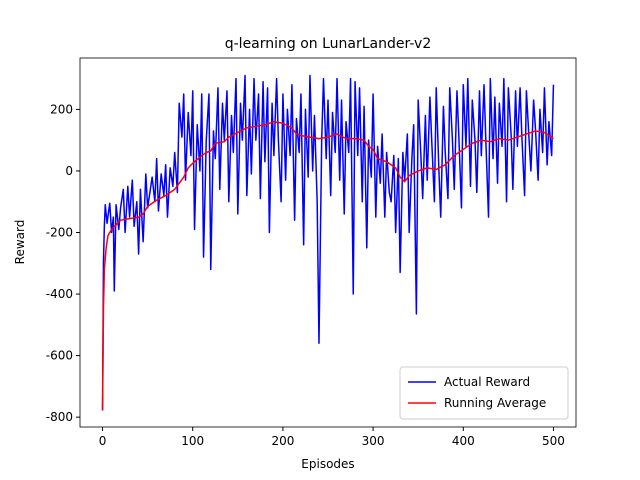 The image size is (640, 480). Describe the element at coordinates (495, 403) in the screenshot. I see `legend-label: Running Average` at that location.